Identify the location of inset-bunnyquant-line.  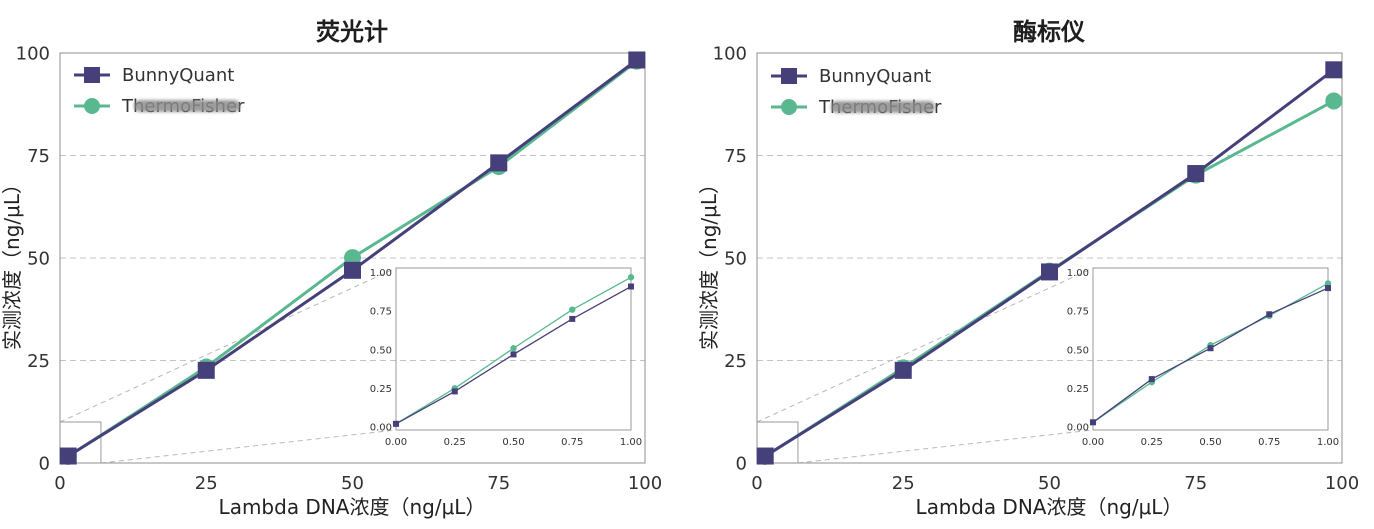
(1210, 355).